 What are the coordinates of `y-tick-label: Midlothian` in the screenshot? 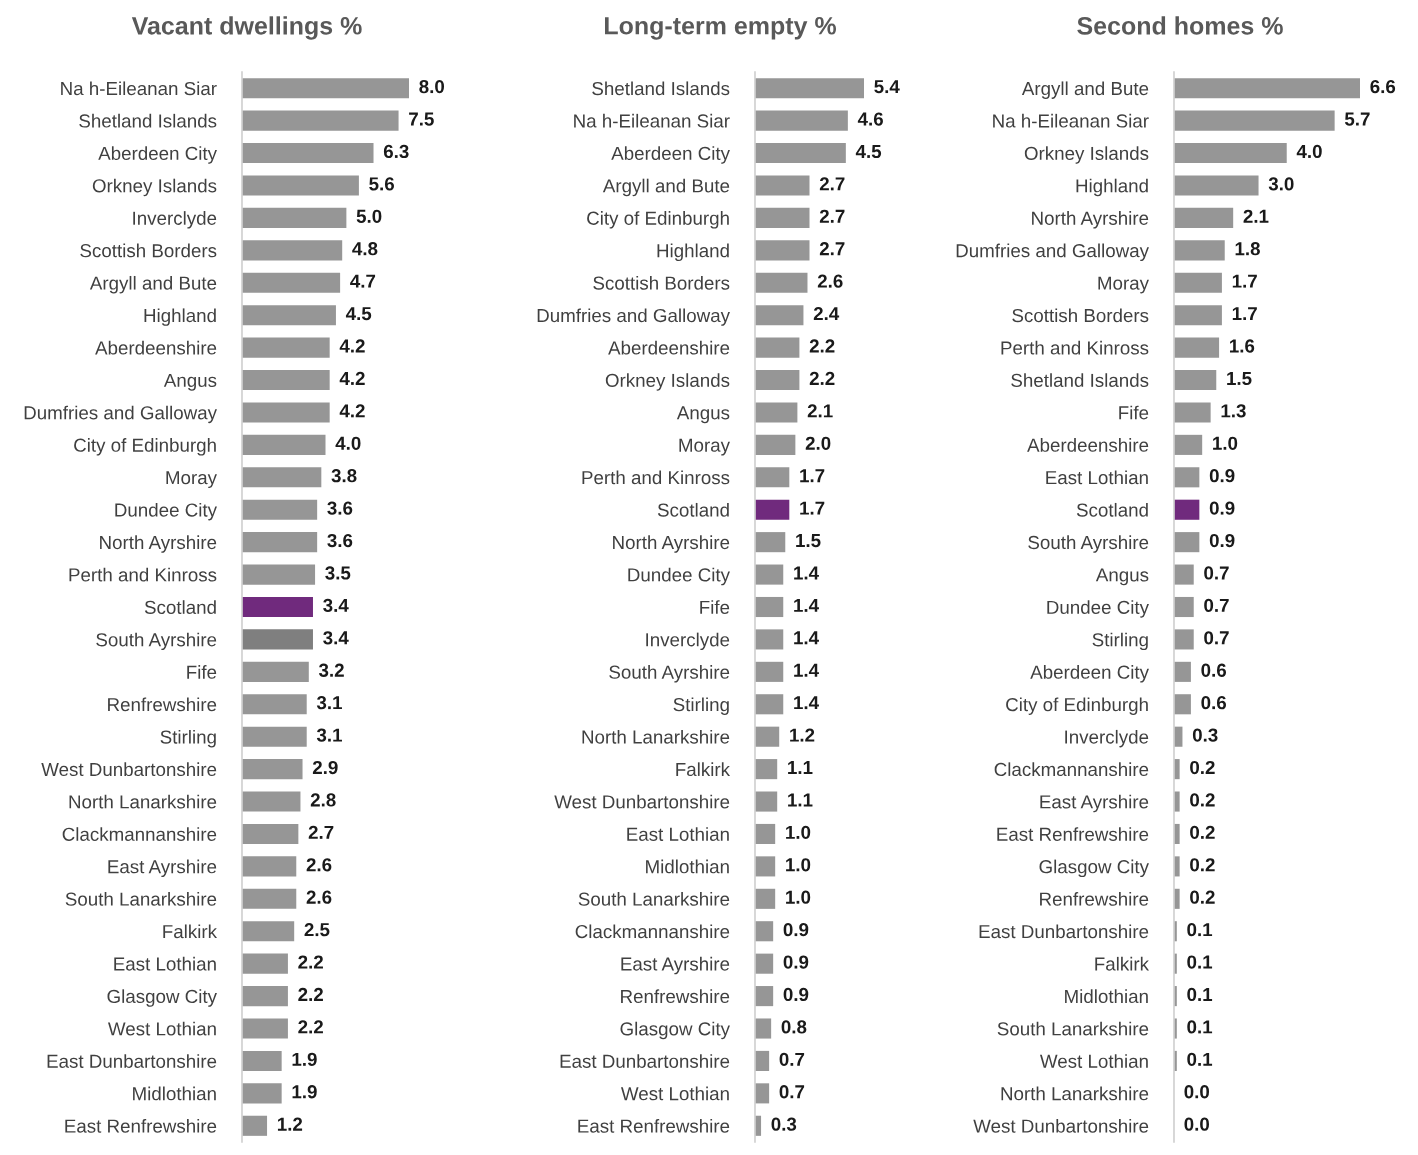 It's located at (174, 1093).